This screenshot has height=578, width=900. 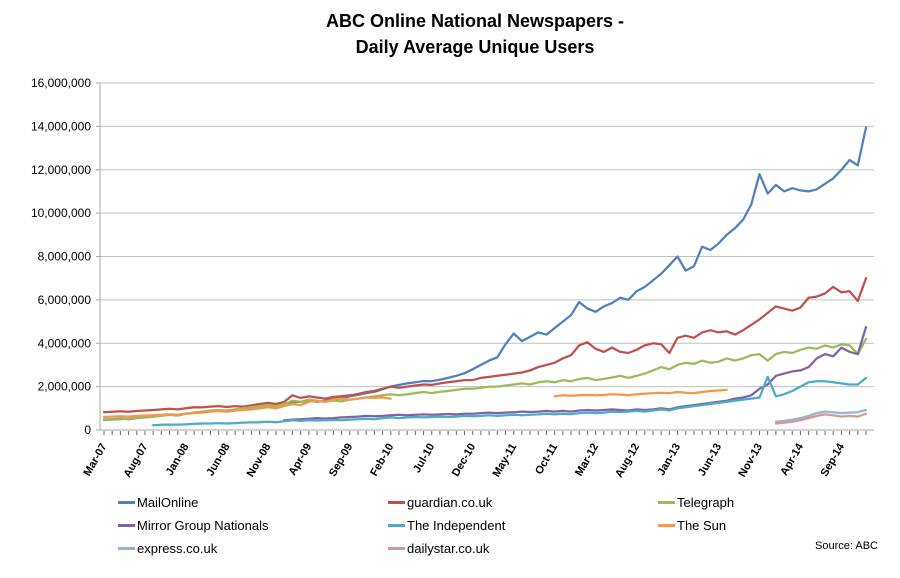 I want to click on y-axis-label: 12,000,000, so click(x=61, y=170).